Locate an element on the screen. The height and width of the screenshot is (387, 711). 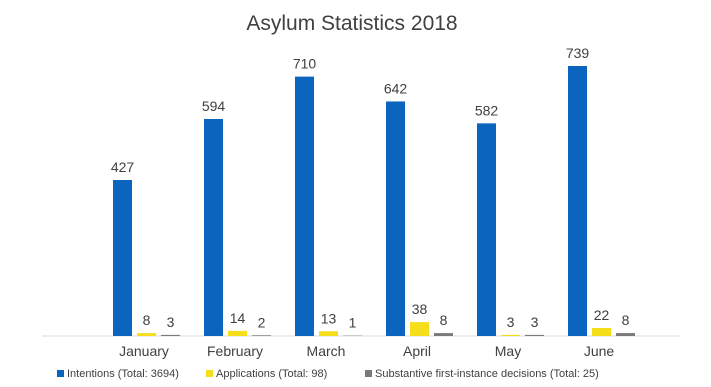
x-tick-label-january: January is located at coordinates (144, 351).